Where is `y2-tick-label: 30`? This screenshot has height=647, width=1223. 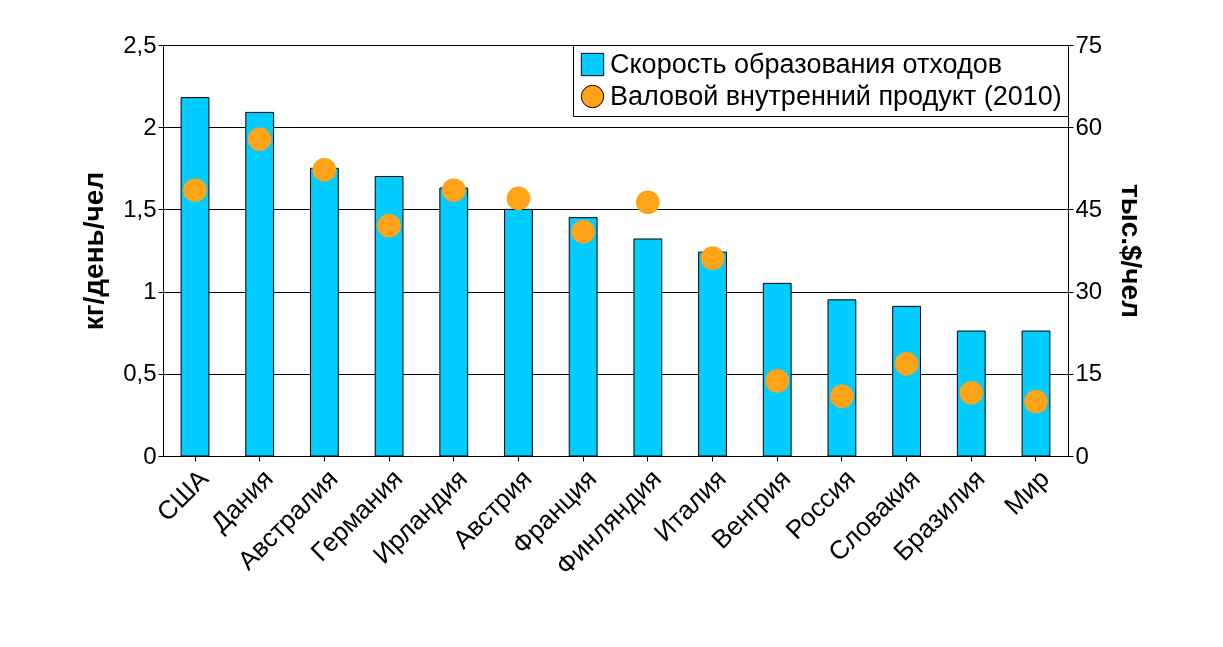
y2-tick-label: 30 is located at coordinates (1089, 291).